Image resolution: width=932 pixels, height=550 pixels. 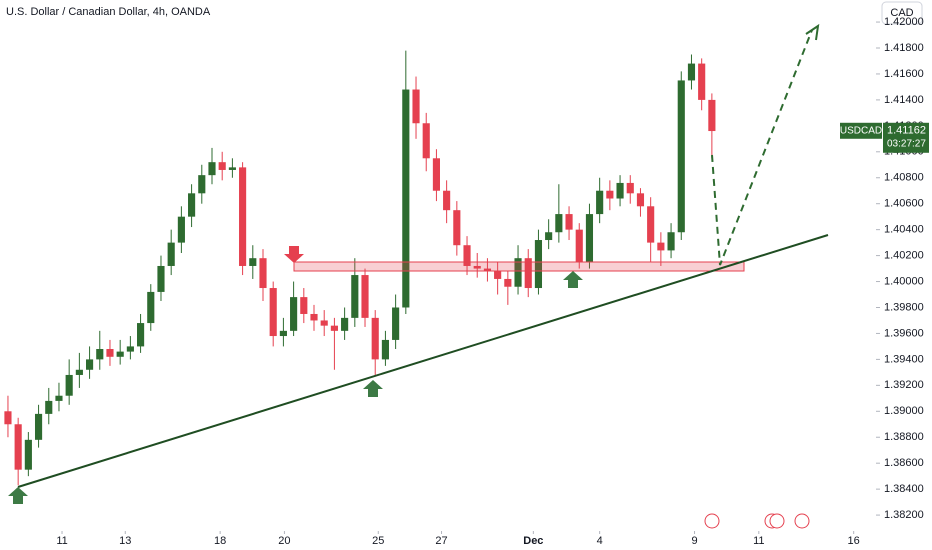 I want to click on y-tick-label: 1.38800, so click(x=904, y=437).